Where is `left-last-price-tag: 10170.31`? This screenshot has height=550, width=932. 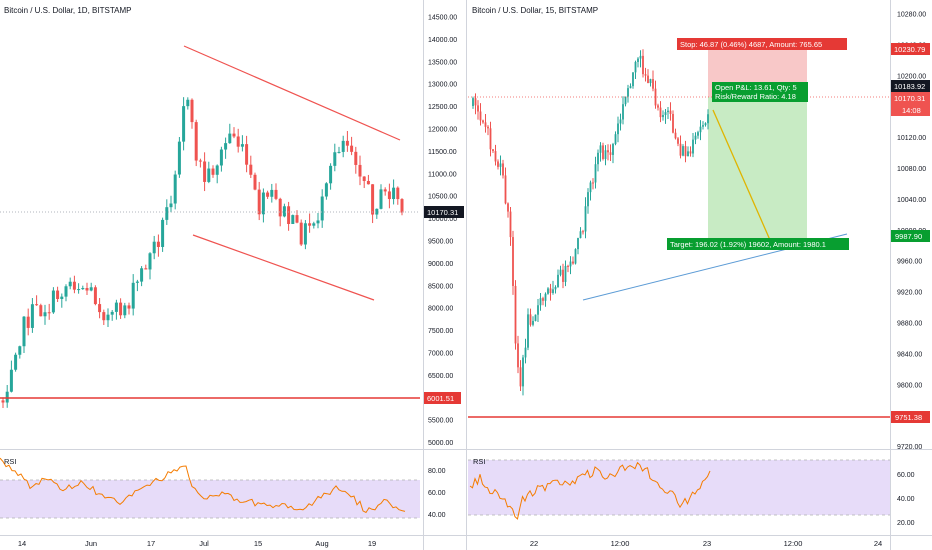 left-last-price-tag: 10170.31 is located at coordinates (444, 212).